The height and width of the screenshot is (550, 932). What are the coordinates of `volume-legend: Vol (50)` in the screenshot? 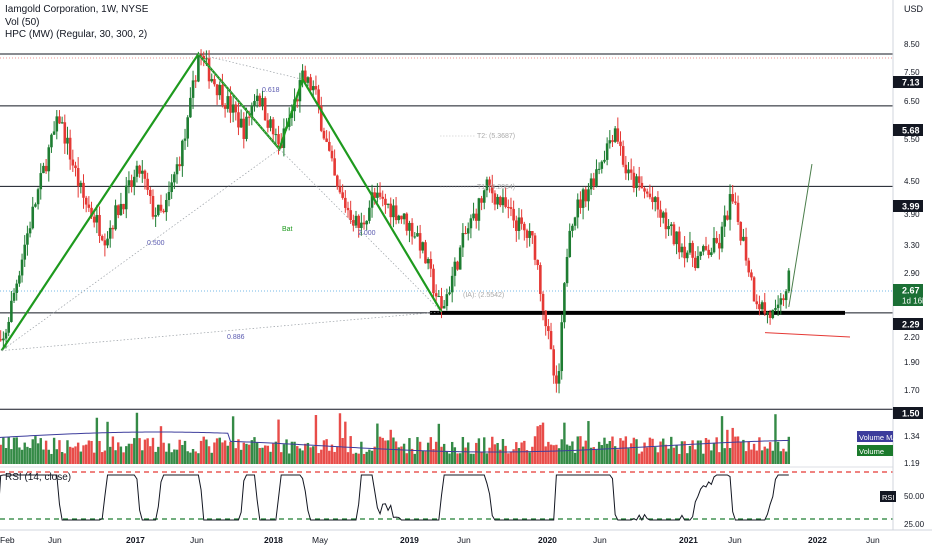 It's located at (22, 22).